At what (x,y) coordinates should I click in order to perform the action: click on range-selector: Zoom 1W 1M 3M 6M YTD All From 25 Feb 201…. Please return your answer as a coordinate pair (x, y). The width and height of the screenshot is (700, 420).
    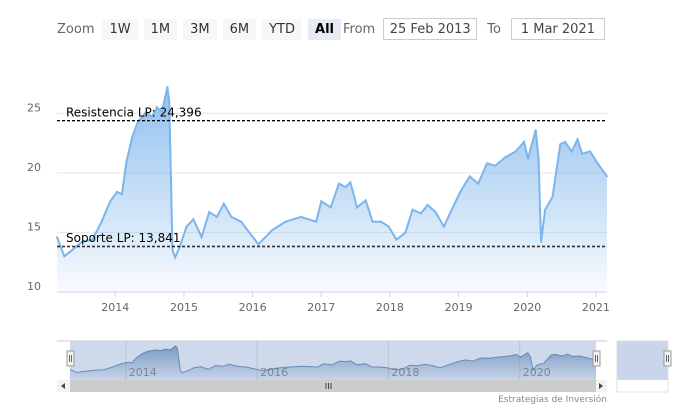
    Looking at the image, I should click on (331, 29).